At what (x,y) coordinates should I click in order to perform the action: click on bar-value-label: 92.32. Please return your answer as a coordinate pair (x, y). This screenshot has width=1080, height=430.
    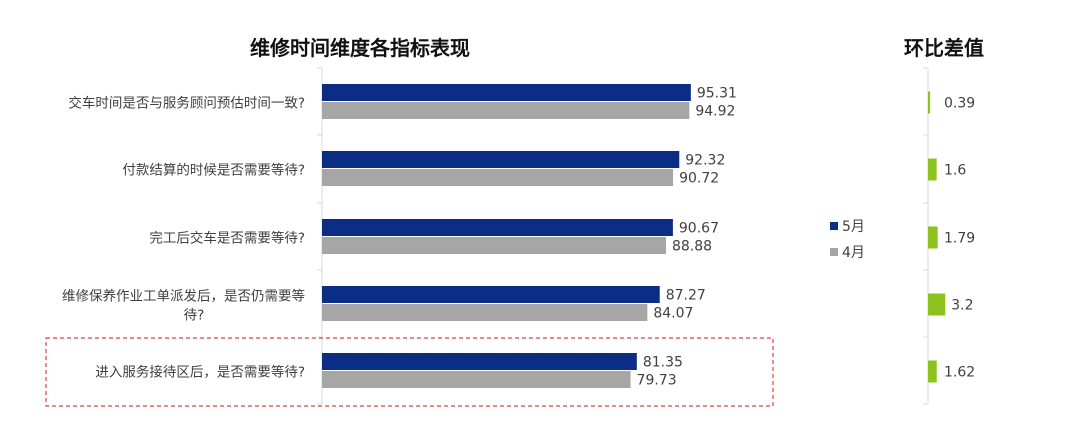
    Looking at the image, I should click on (705, 161).